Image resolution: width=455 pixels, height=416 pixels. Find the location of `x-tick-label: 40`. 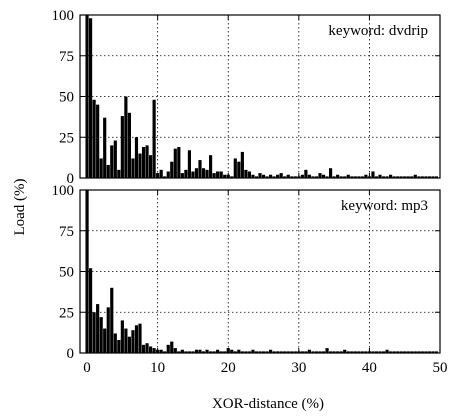

x-tick-label: 40 is located at coordinates (369, 368).